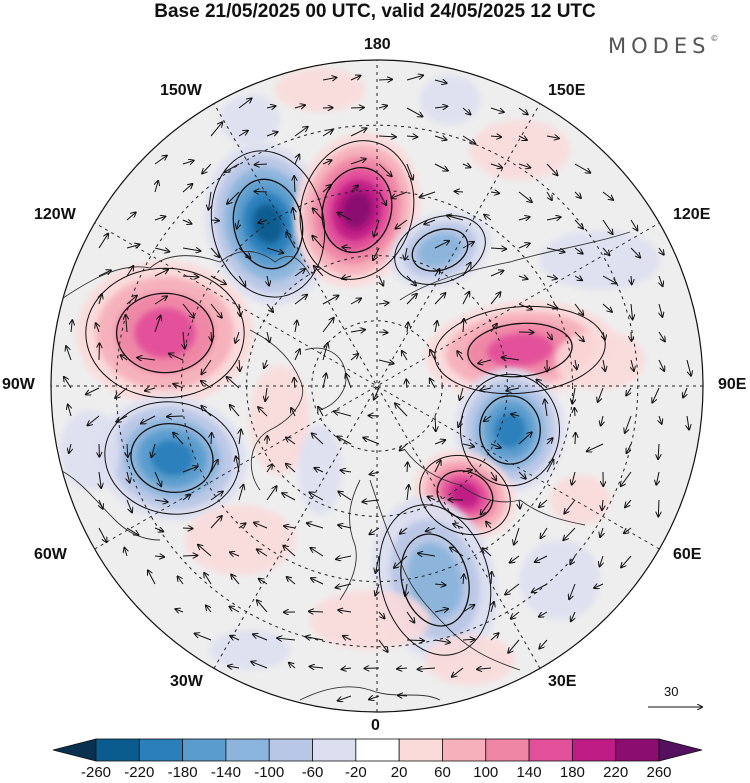 This screenshot has height=783, width=750. Describe the element at coordinates (172, 458) in the screenshot. I see `anomaly-low-north-atlantic-west` at that location.